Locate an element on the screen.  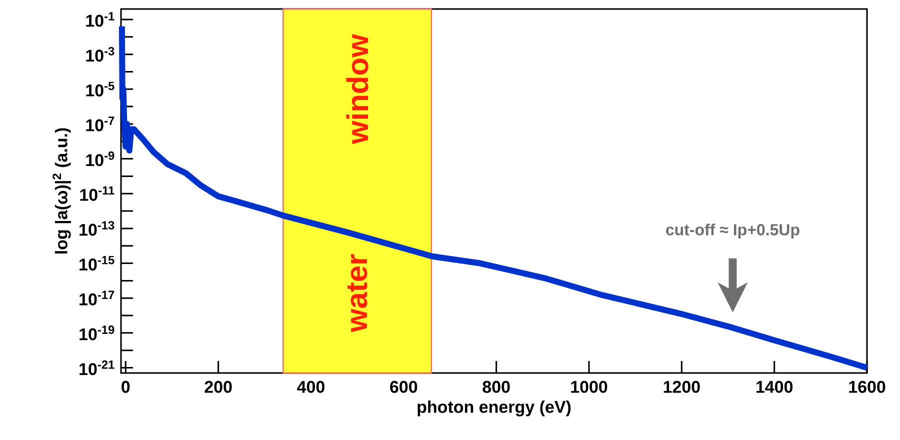
y-tick-label: 10$^{-13}$ is located at coordinates (97, 228).